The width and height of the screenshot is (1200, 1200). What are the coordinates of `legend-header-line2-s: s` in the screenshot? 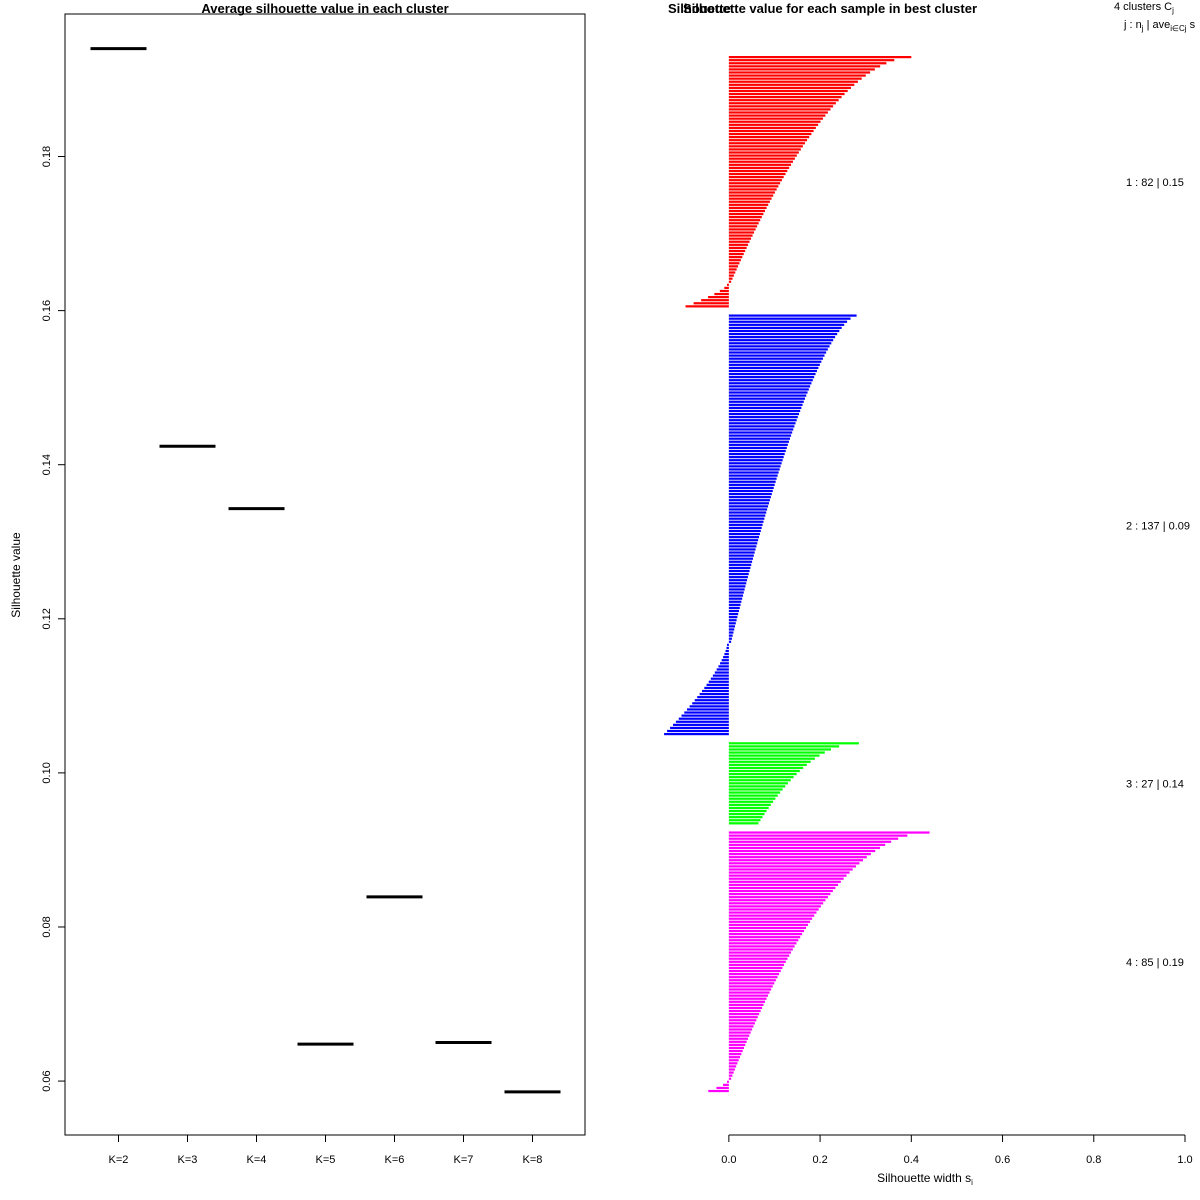 It's located at (1191, 25).